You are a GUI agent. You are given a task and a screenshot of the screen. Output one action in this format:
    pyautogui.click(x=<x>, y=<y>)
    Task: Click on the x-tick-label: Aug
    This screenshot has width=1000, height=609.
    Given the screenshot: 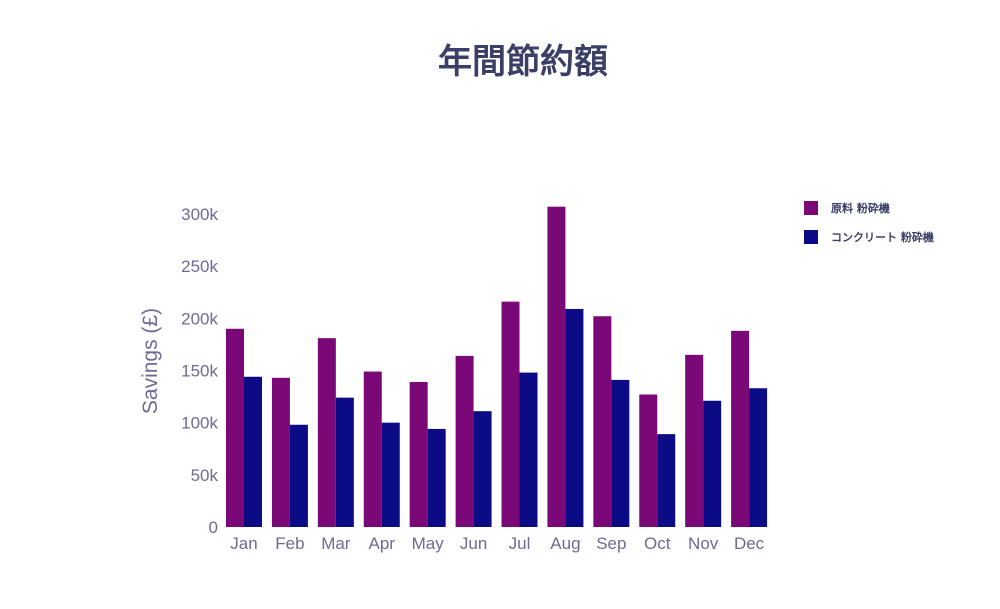 What is the action you would take?
    pyautogui.click(x=565, y=543)
    